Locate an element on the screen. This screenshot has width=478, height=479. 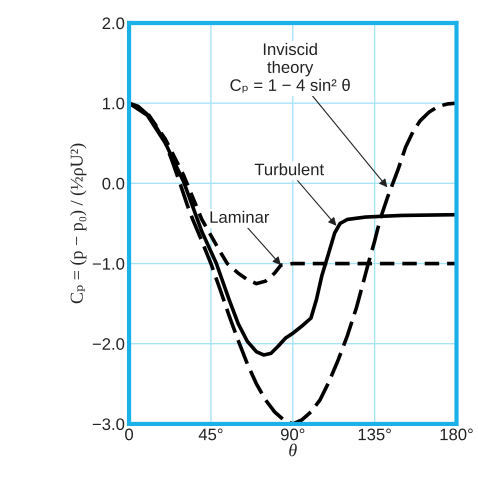
x-tick-label: 0 is located at coordinates (129, 434).